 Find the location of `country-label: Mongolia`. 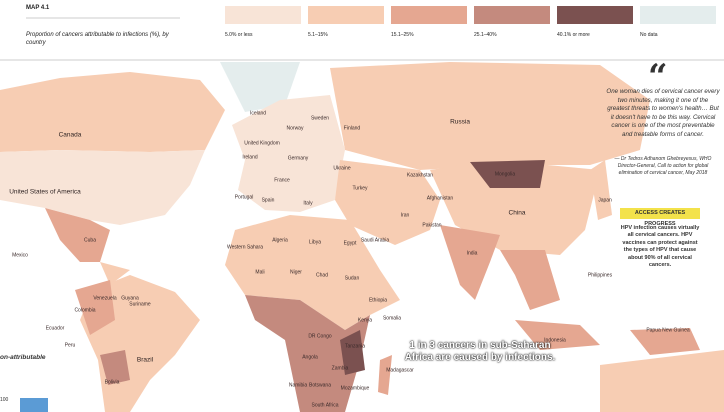

country-label: Mongolia is located at coordinates (505, 174).